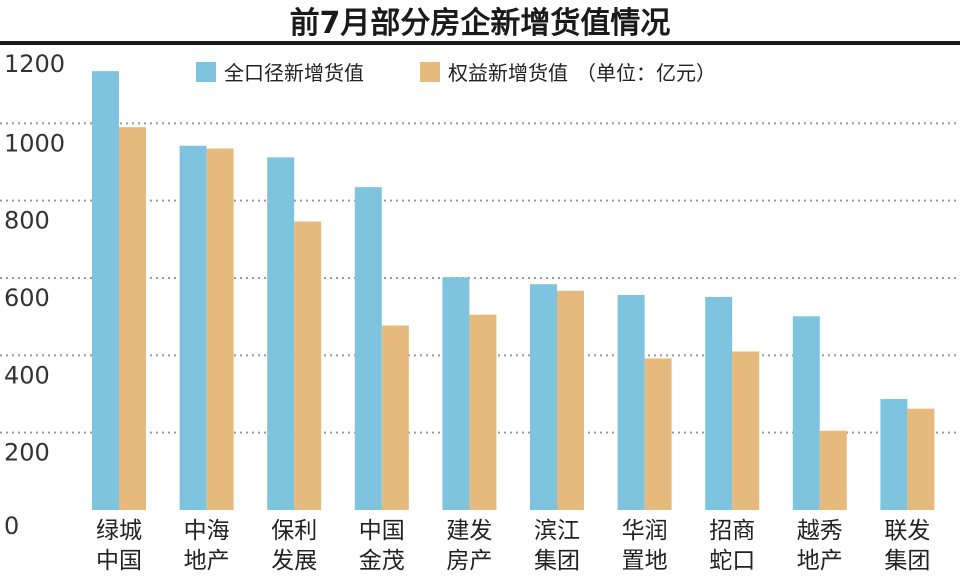 This screenshot has height=576, width=960. Describe the element at coordinates (382, 561) in the screenshot. I see `category-label: 金茂` at that location.